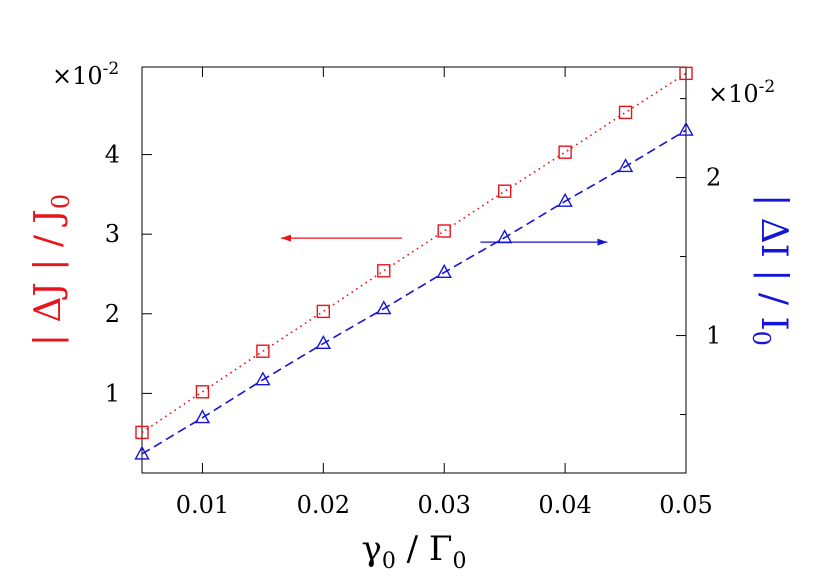 This screenshot has width=830, height=587. Describe the element at coordinates (444, 240) in the screenshot. I see `arrows-layer` at that location.